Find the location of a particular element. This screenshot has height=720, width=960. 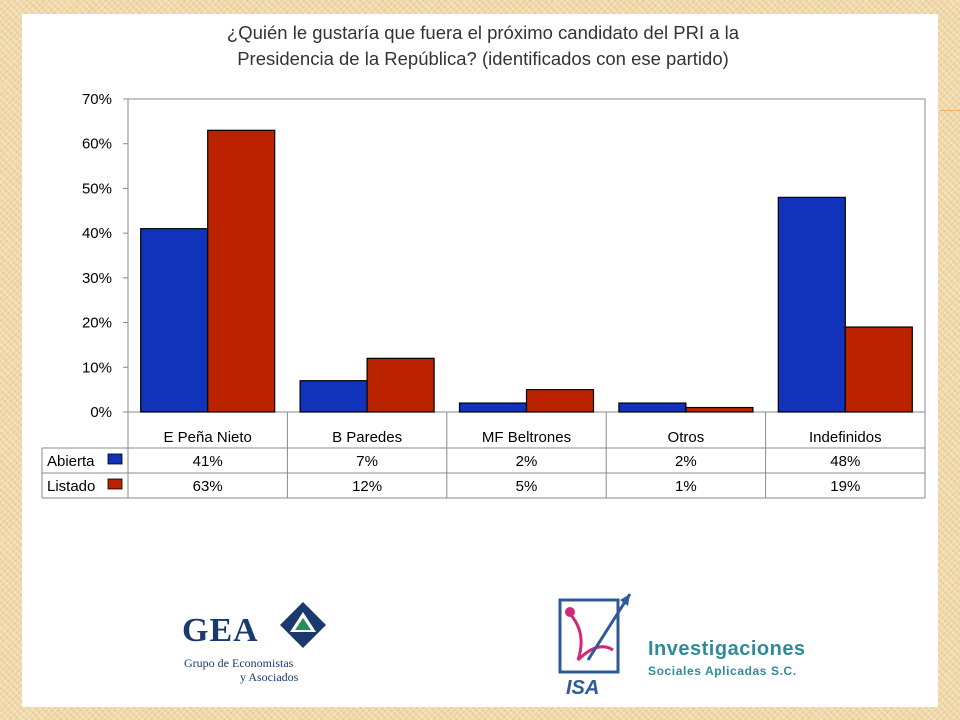

data-label-abierta: 41% is located at coordinates (208, 461).